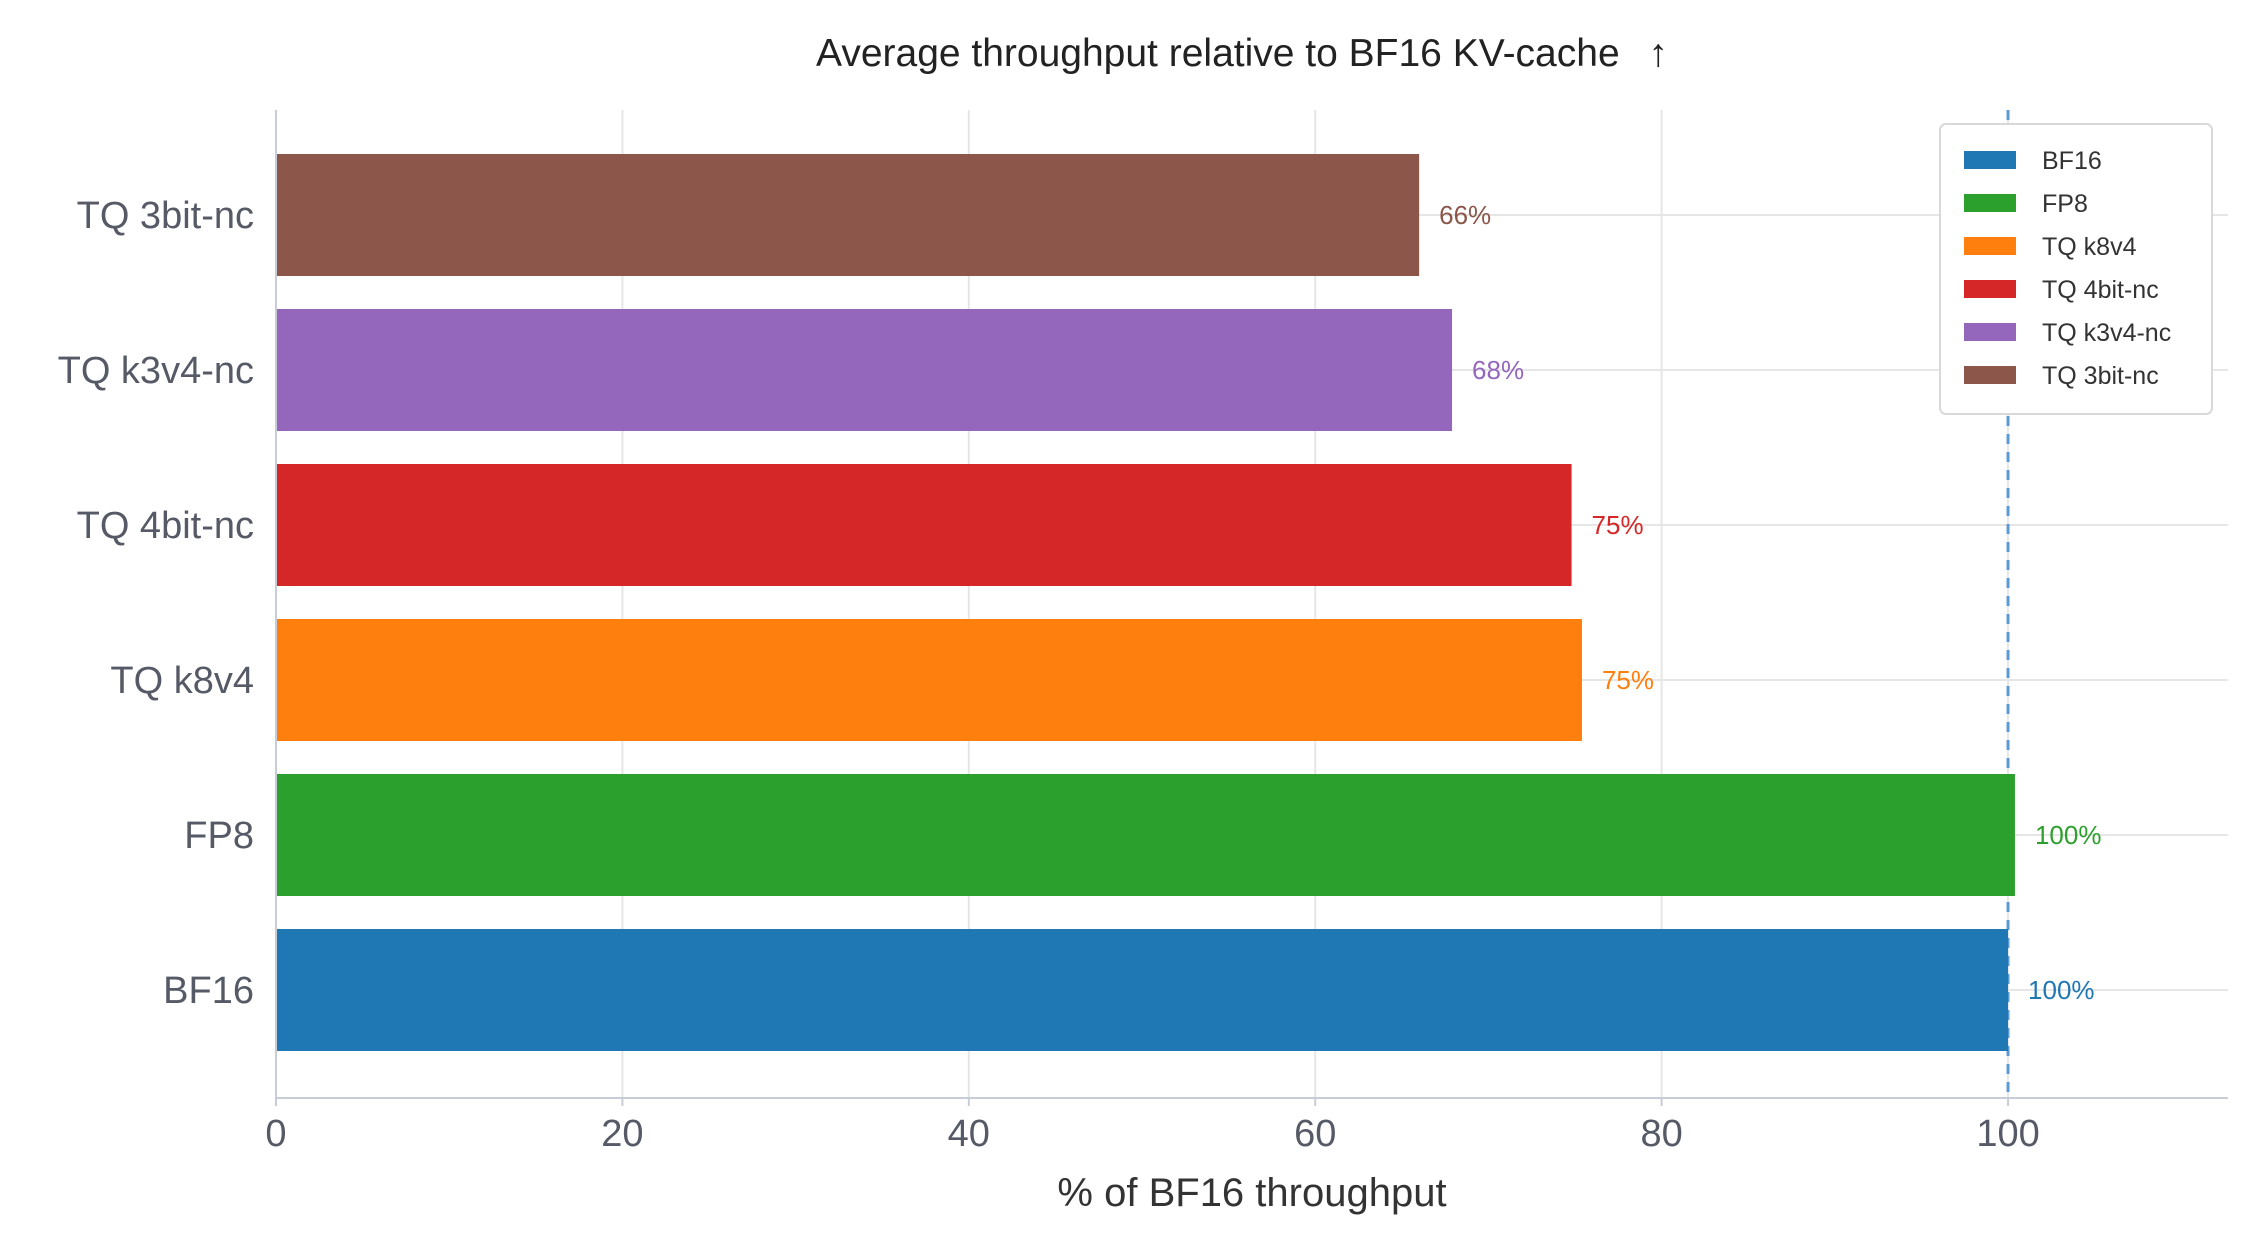  What do you see at coordinates (1315, 1134) in the screenshot?
I see `x-tick-label: 60` at bounding box center [1315, 1134].